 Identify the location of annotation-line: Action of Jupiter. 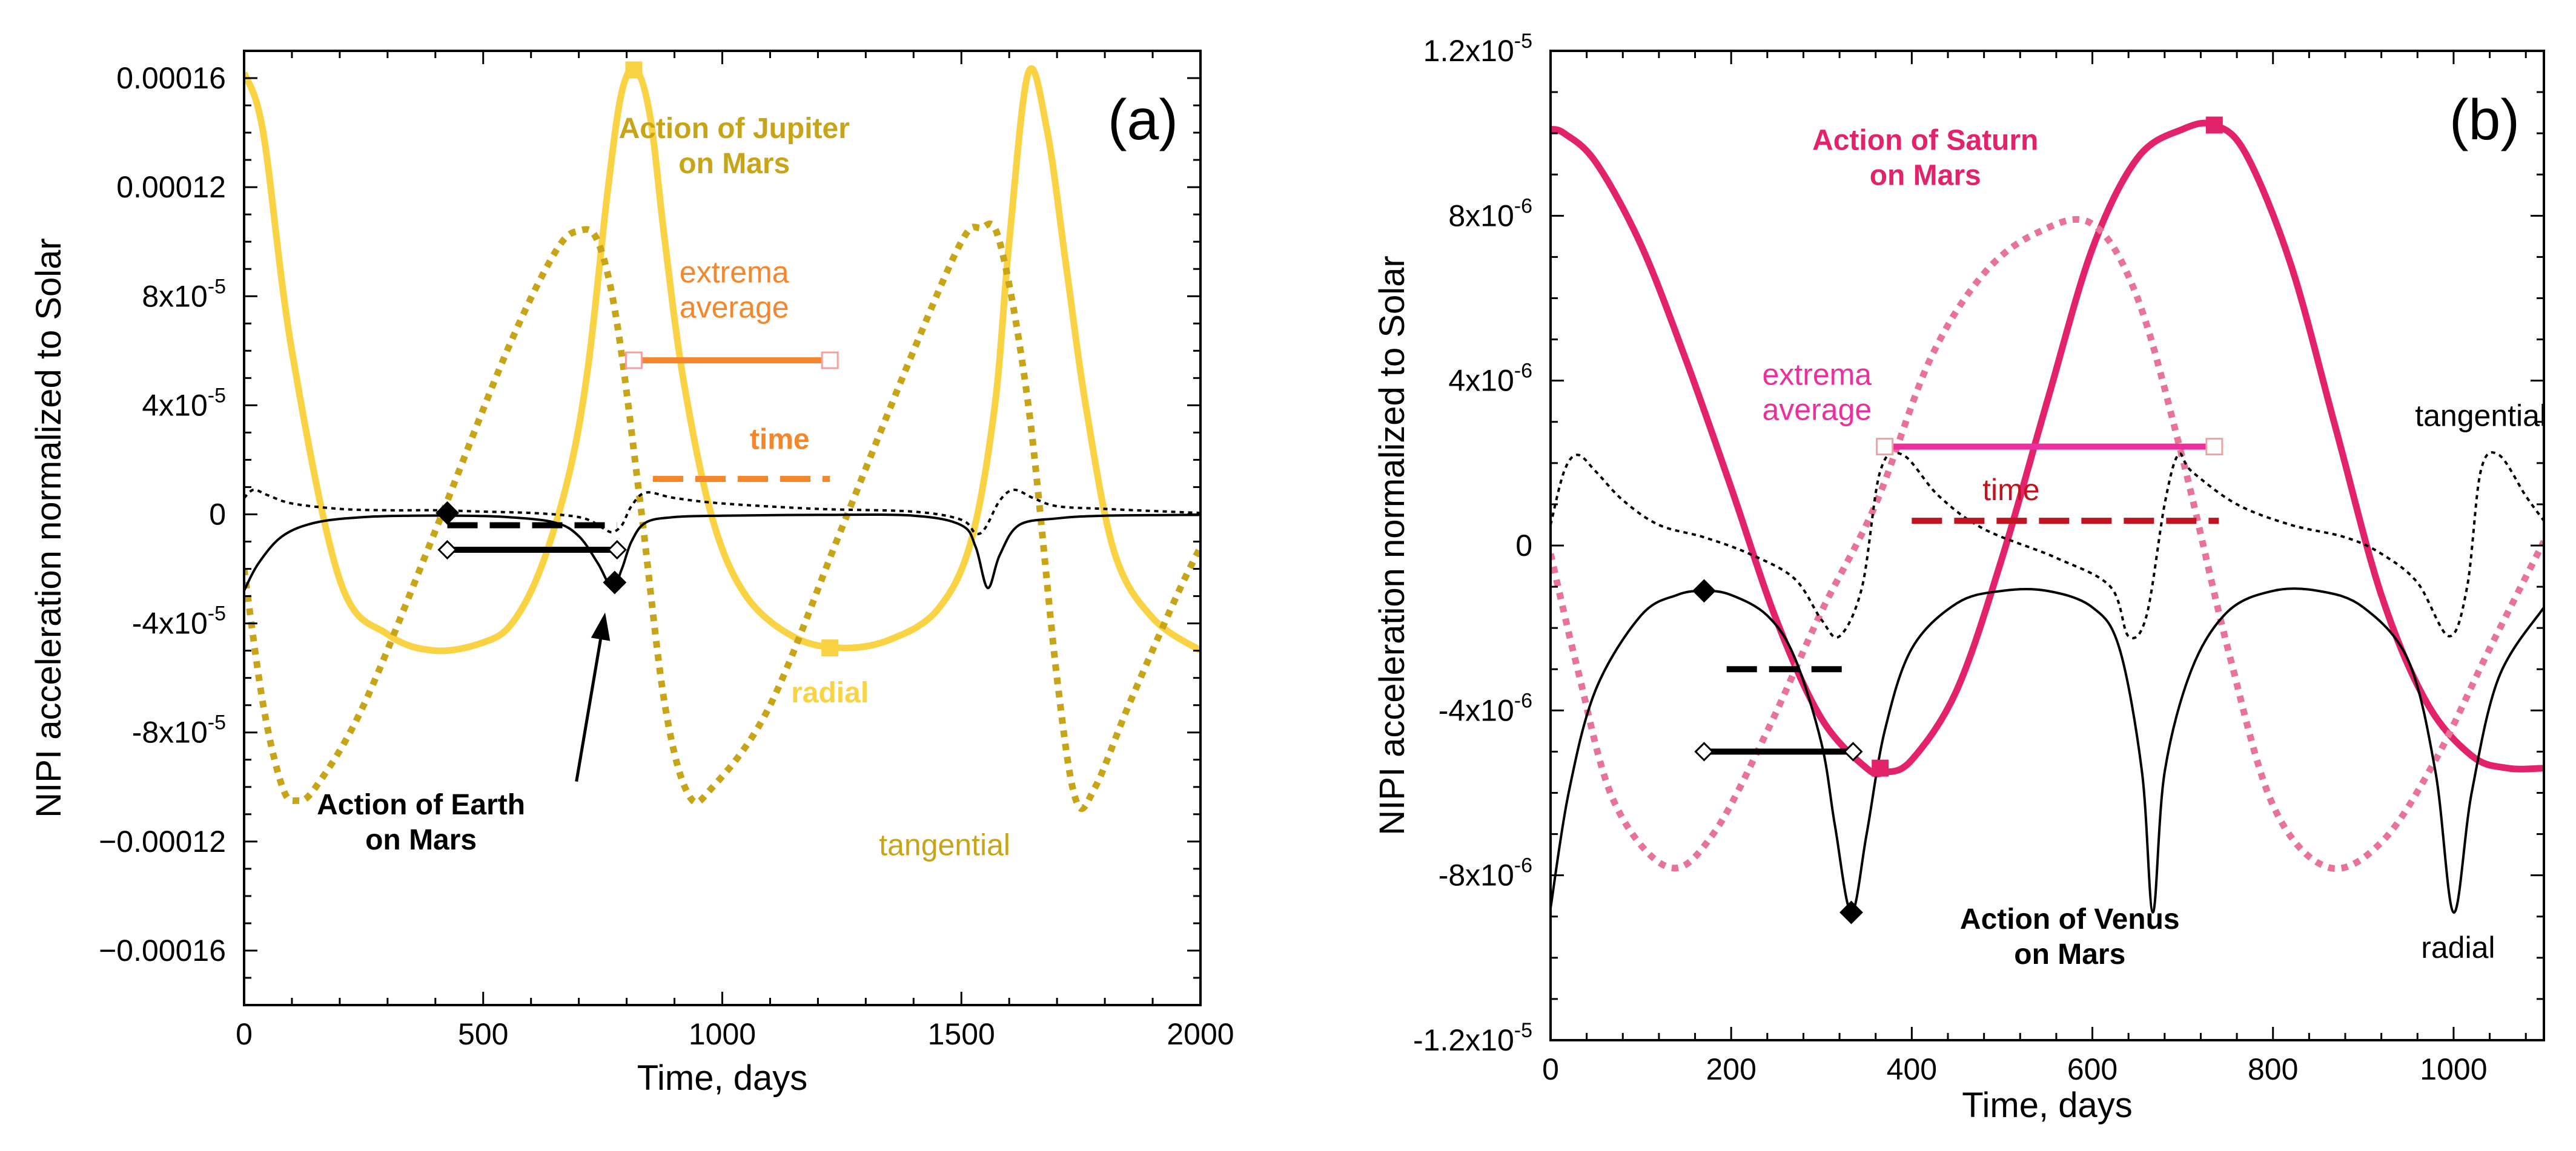
(734, 129).